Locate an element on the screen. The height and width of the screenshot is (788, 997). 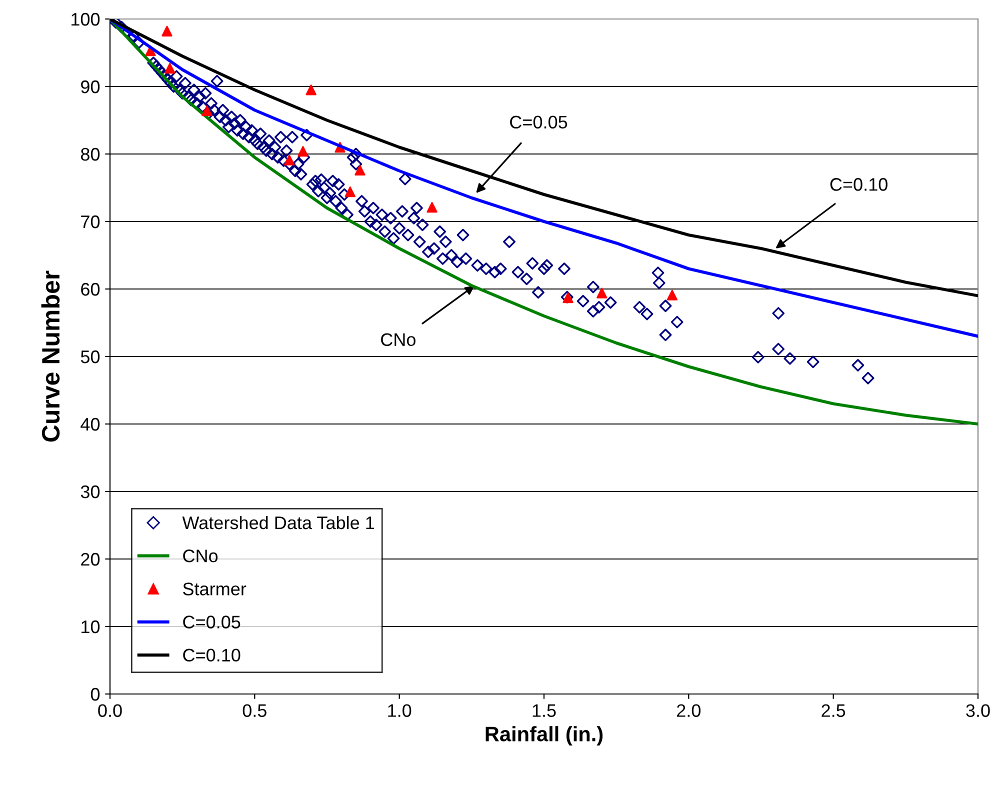
annotation: C=0.10 is located at coordinates (859, 184).